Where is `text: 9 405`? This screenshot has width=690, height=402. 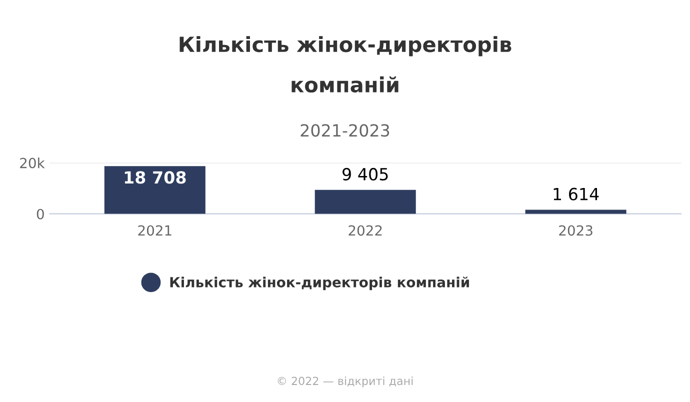 text: 9 405 is located at coordinates (365, 174).